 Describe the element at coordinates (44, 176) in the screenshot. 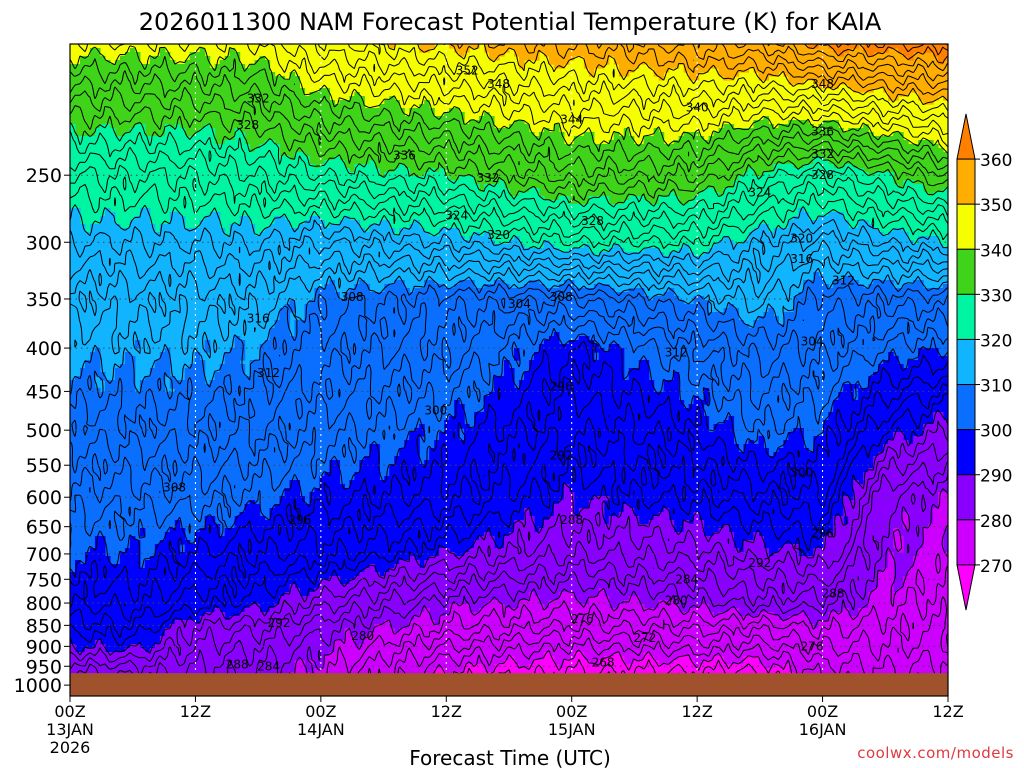

I see `y-tick-label: 250` at that location.